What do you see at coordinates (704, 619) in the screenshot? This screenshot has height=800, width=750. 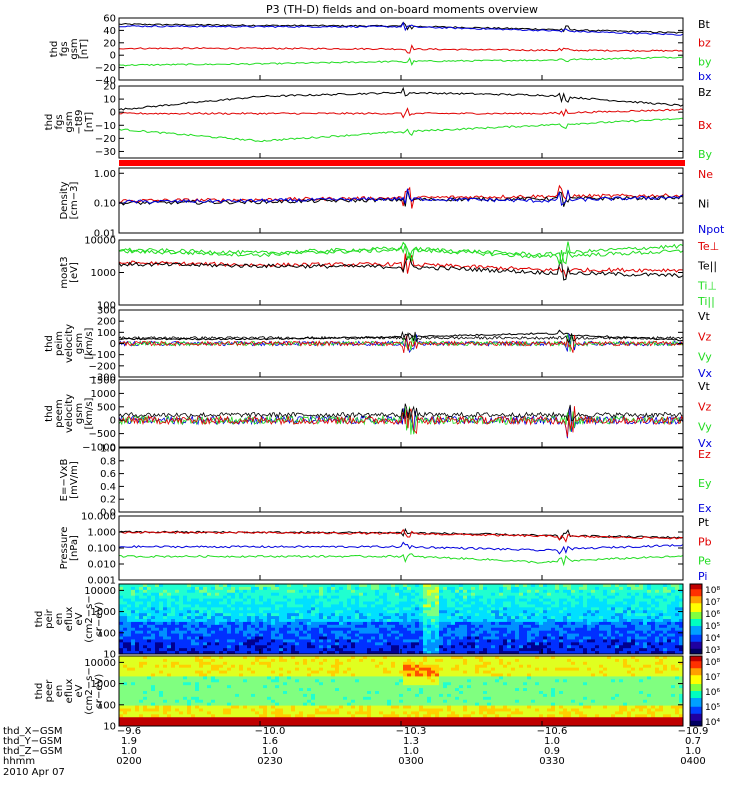 I see `colorbar-8: 10⁸ 10⁷ 10⁶ 10⁵ 10⁴ 10³` at bounding box center [704, 619].